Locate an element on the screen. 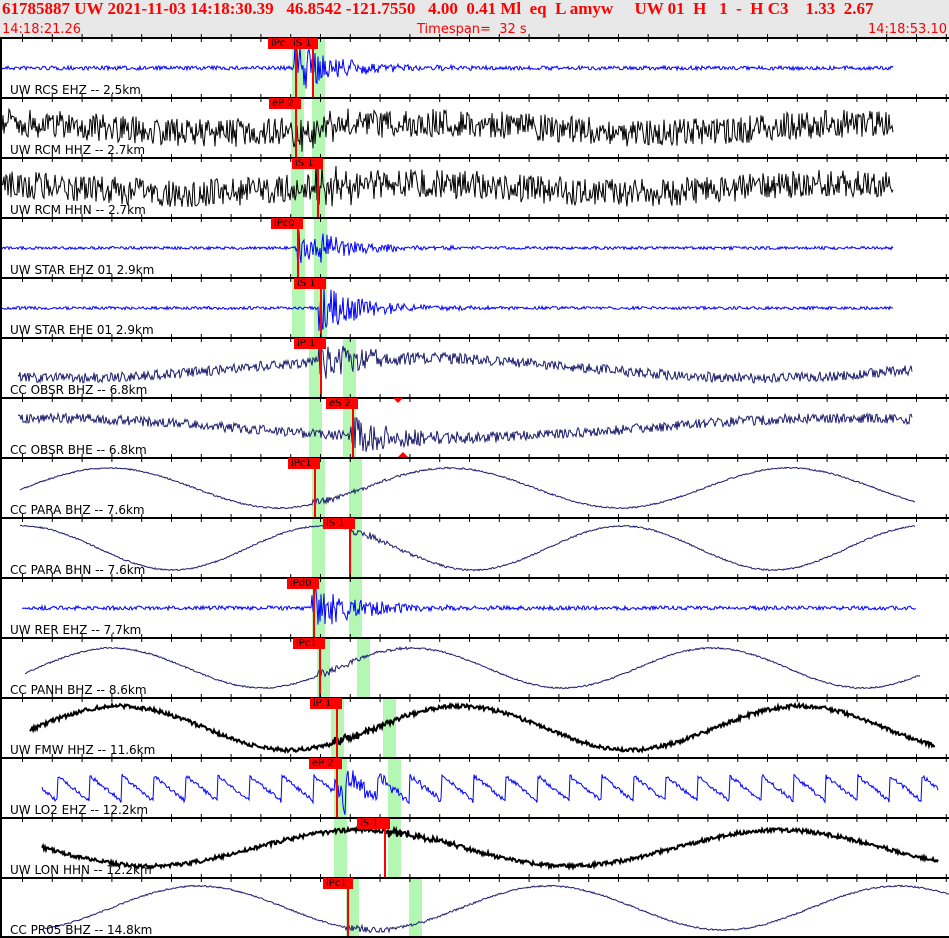 Image resolution: width=949 pixels, height=938 pixels. channel-label: UW LON HHN -- 12.2km is located at coordinates (81, 870).